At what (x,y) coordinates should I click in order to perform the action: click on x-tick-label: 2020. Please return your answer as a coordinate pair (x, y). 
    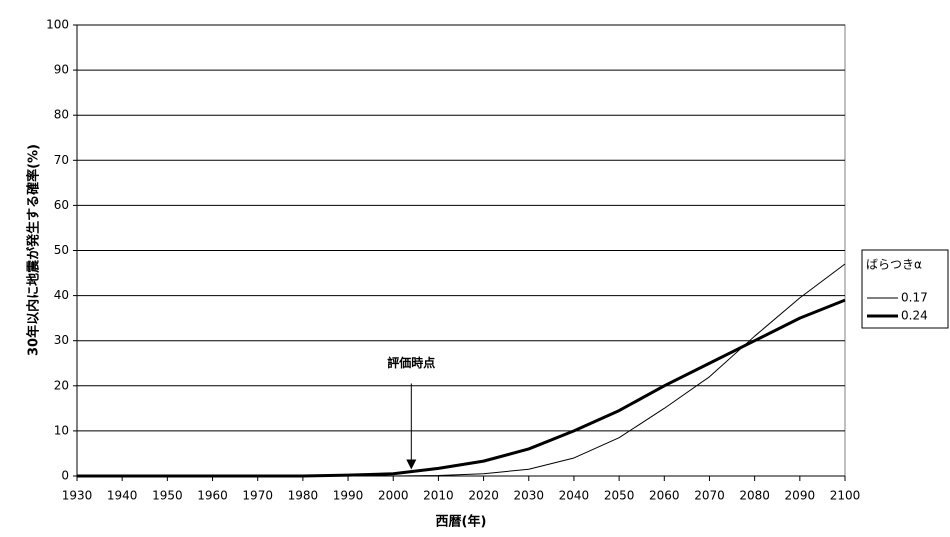
    Looking at the image, I should click on (483, 496).